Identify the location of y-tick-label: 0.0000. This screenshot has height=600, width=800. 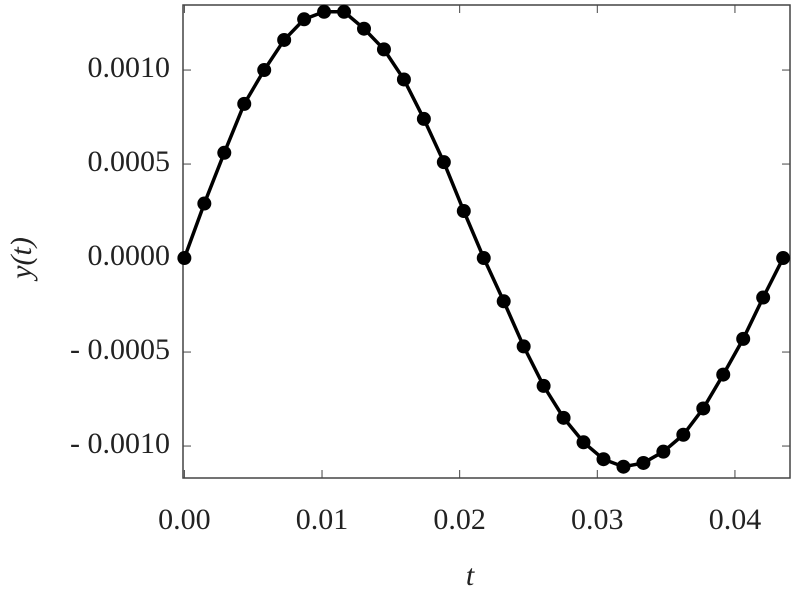
(129, 255).